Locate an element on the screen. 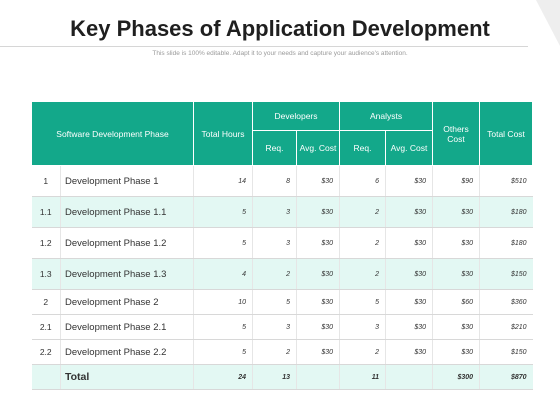  total-dev-avg is located at coordinates (318, 377).